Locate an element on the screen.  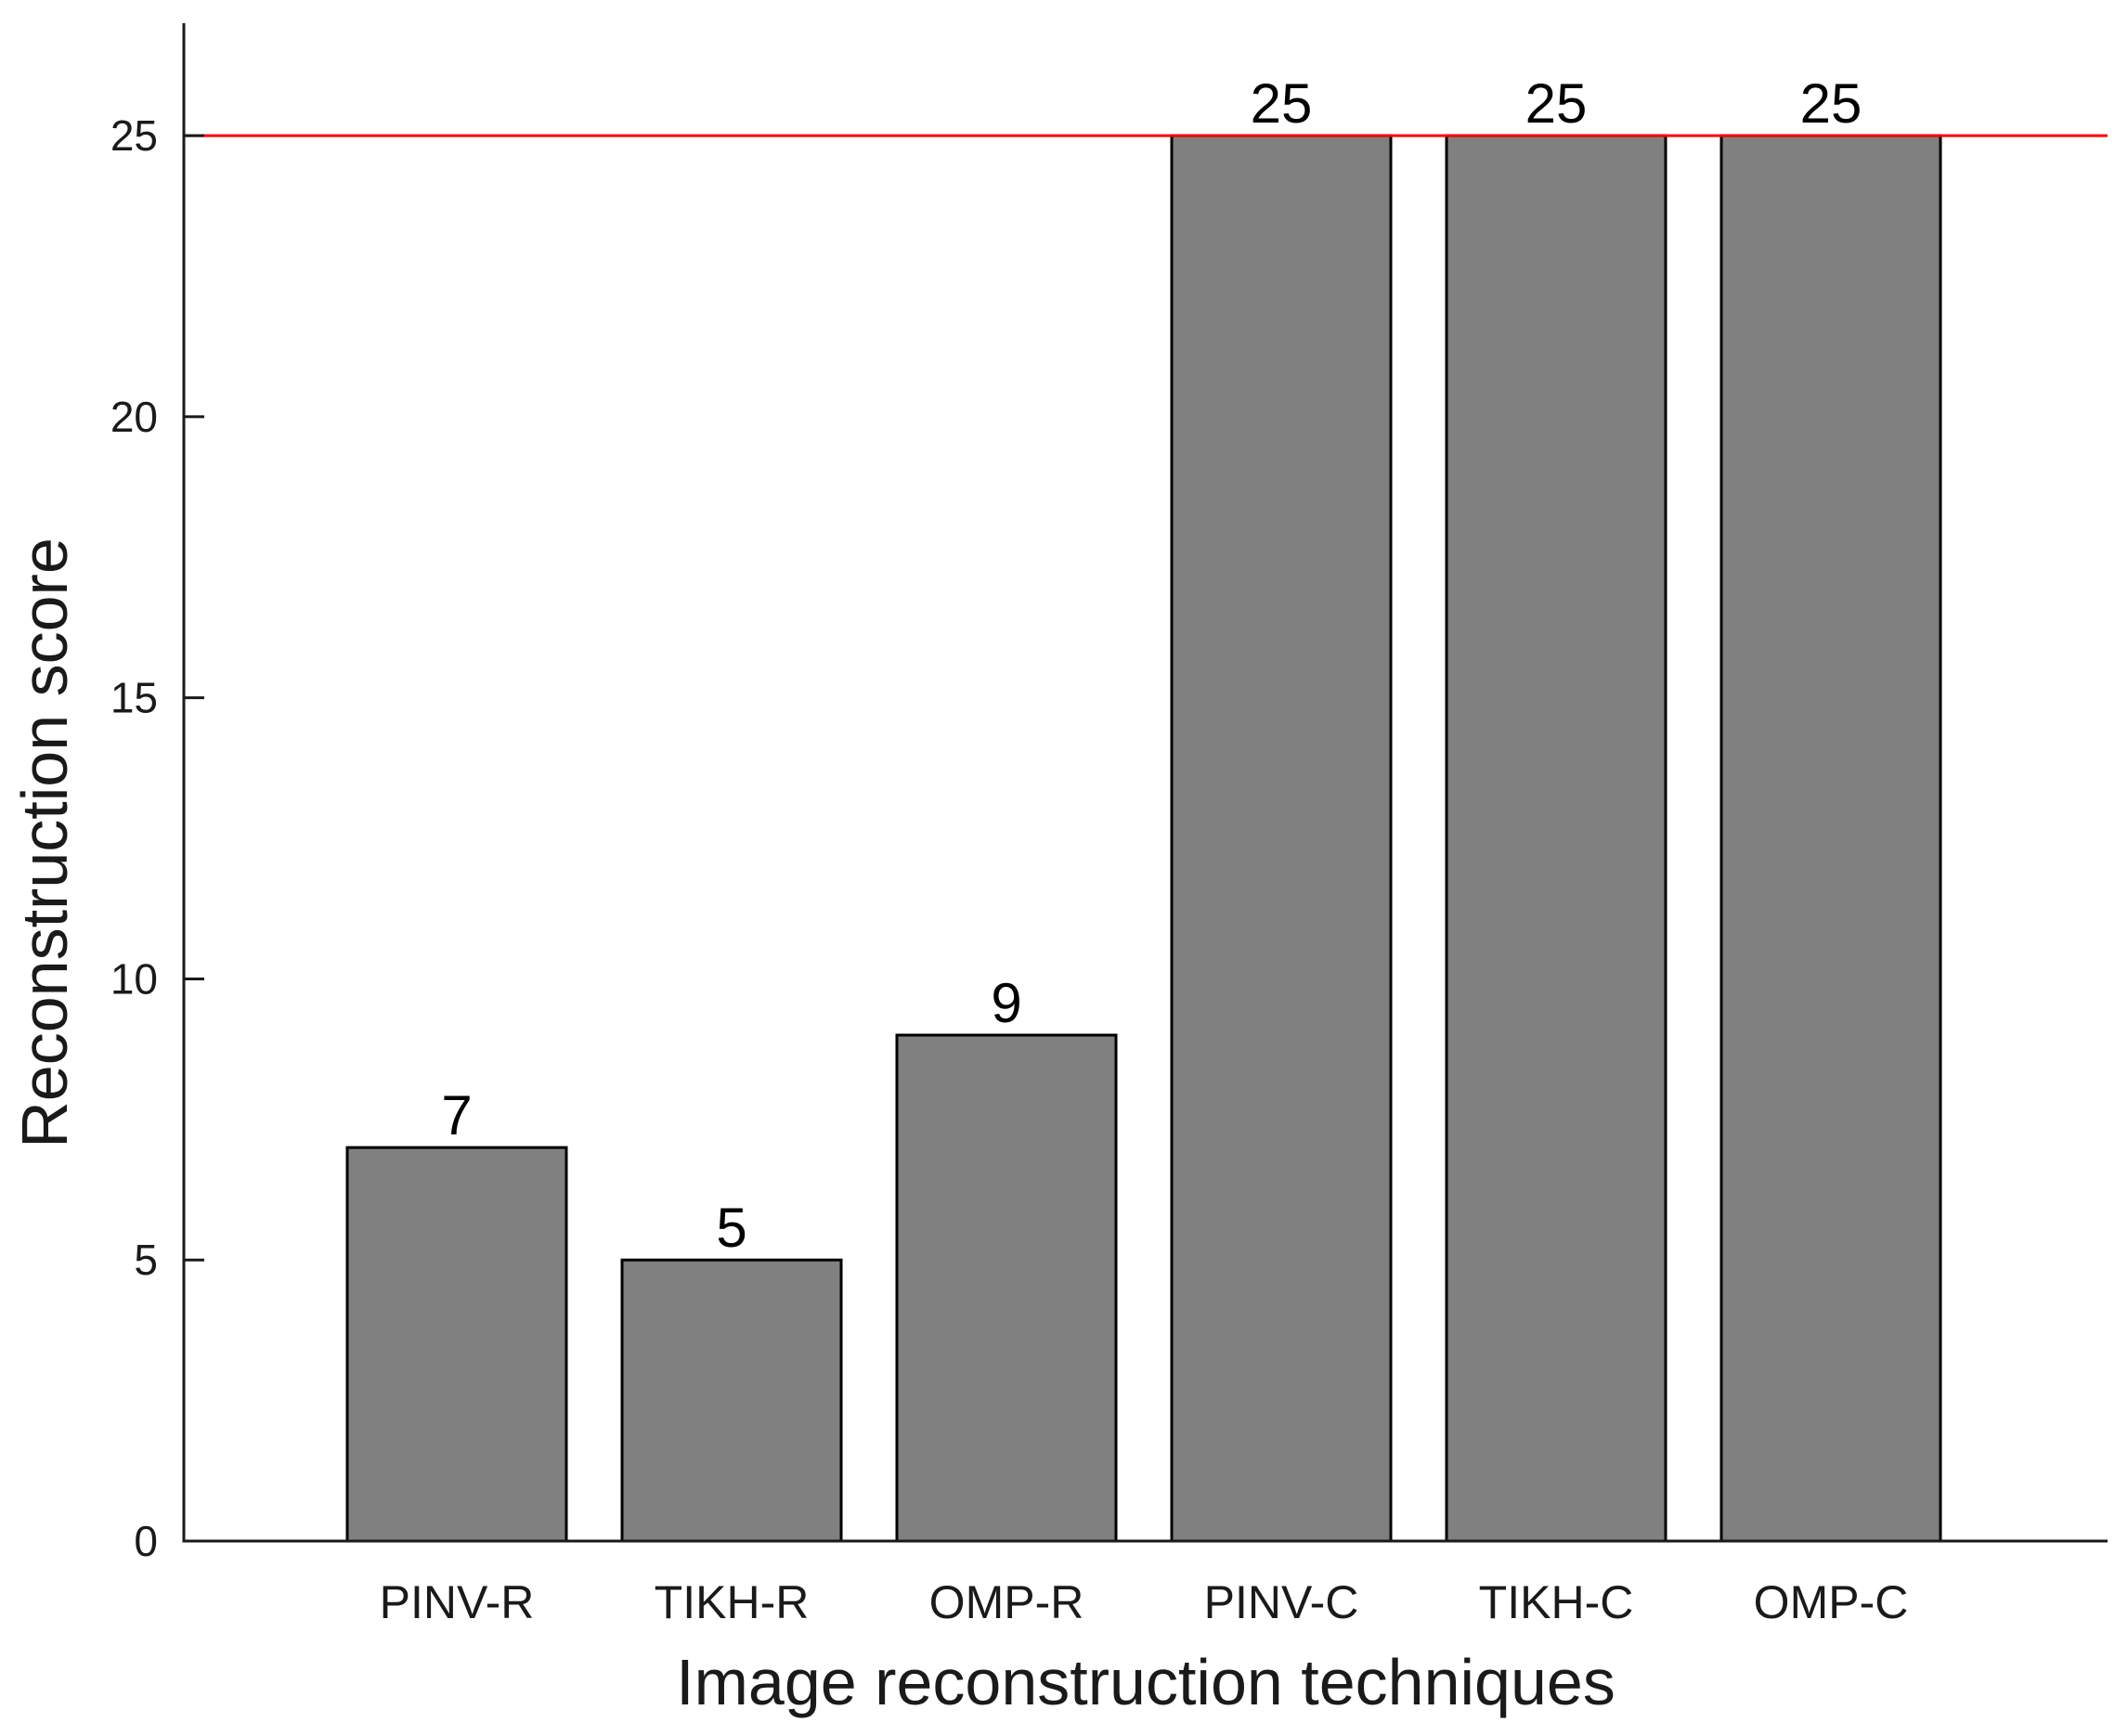
bar-pinv-r is located at coordinates (457, 1344).